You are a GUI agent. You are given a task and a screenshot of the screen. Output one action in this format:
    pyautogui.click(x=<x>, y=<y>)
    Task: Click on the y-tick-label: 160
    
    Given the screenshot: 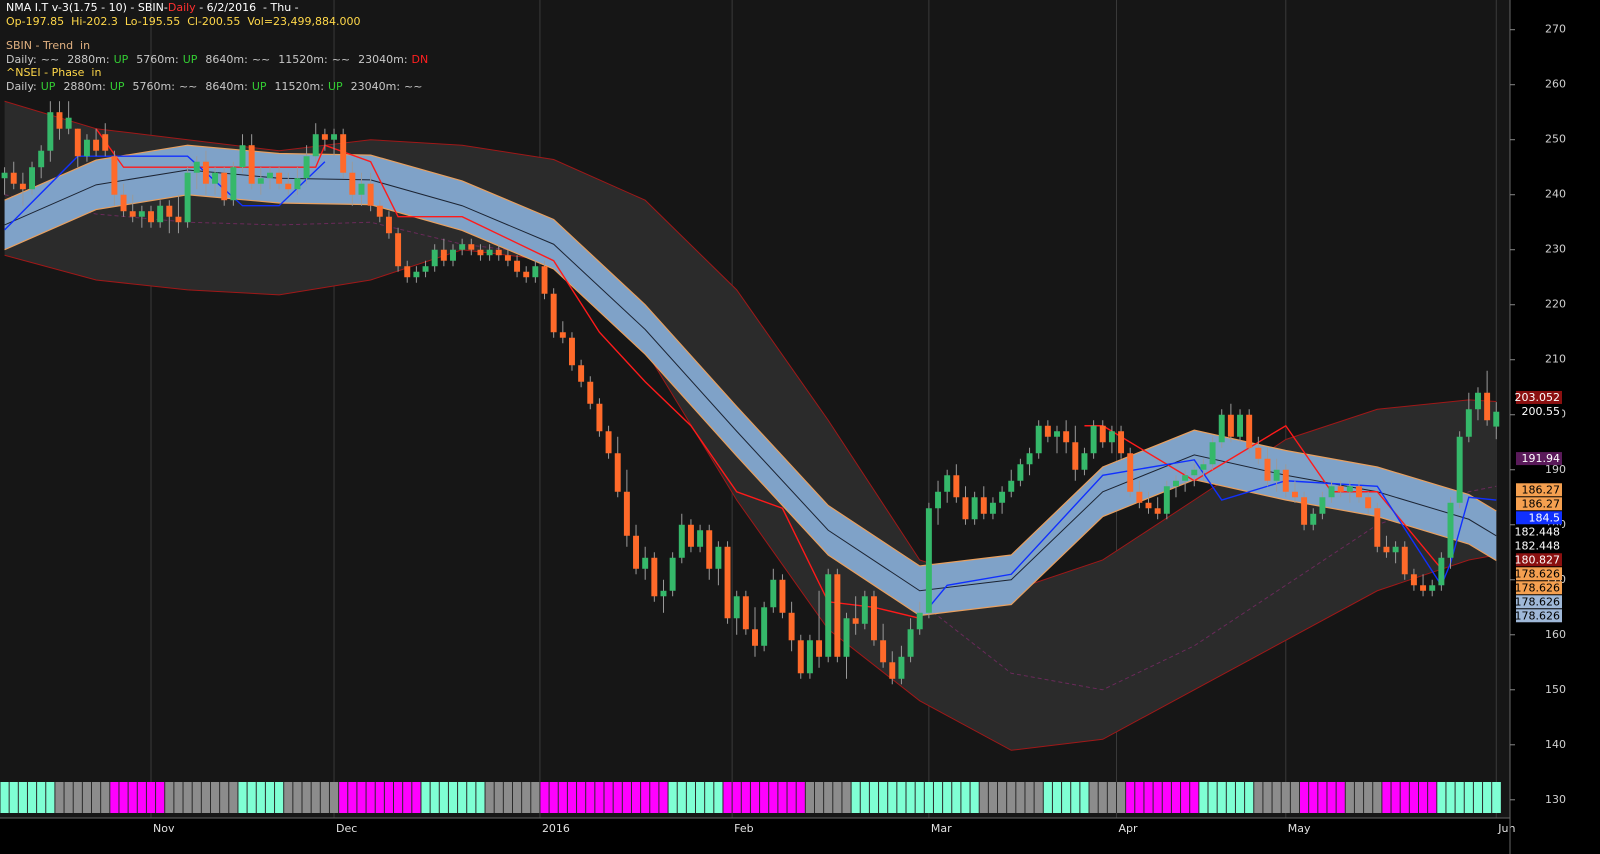 What is the action you would take?
    pyautogui.click(x=1555, y=634)
    